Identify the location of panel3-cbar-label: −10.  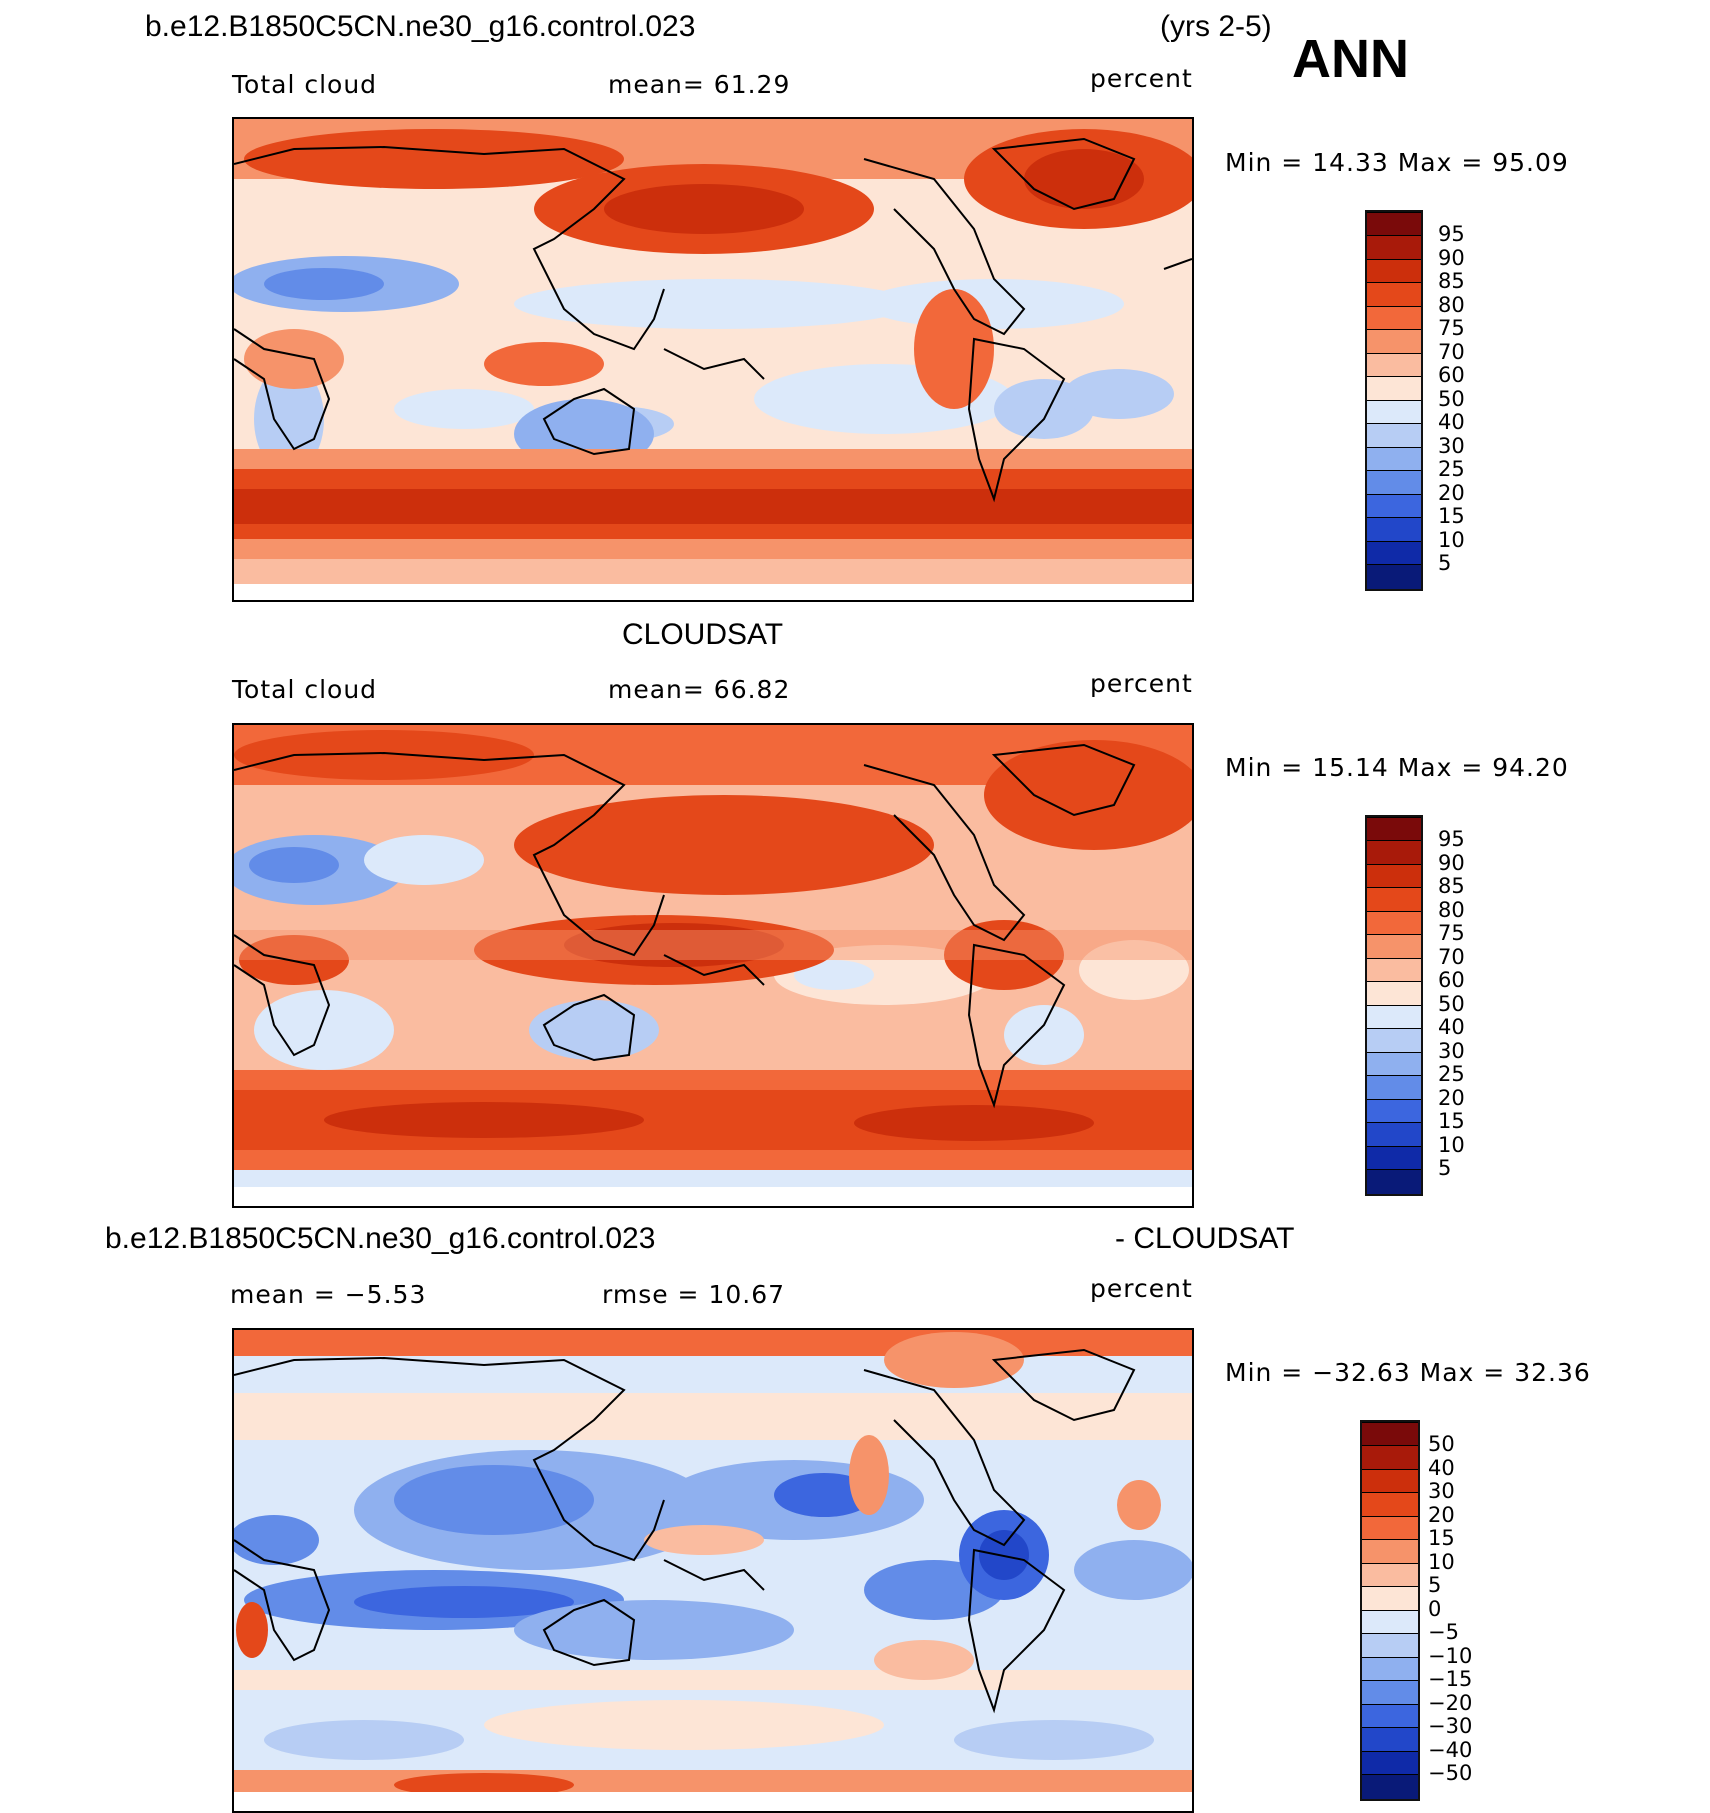
(1450, 1656).